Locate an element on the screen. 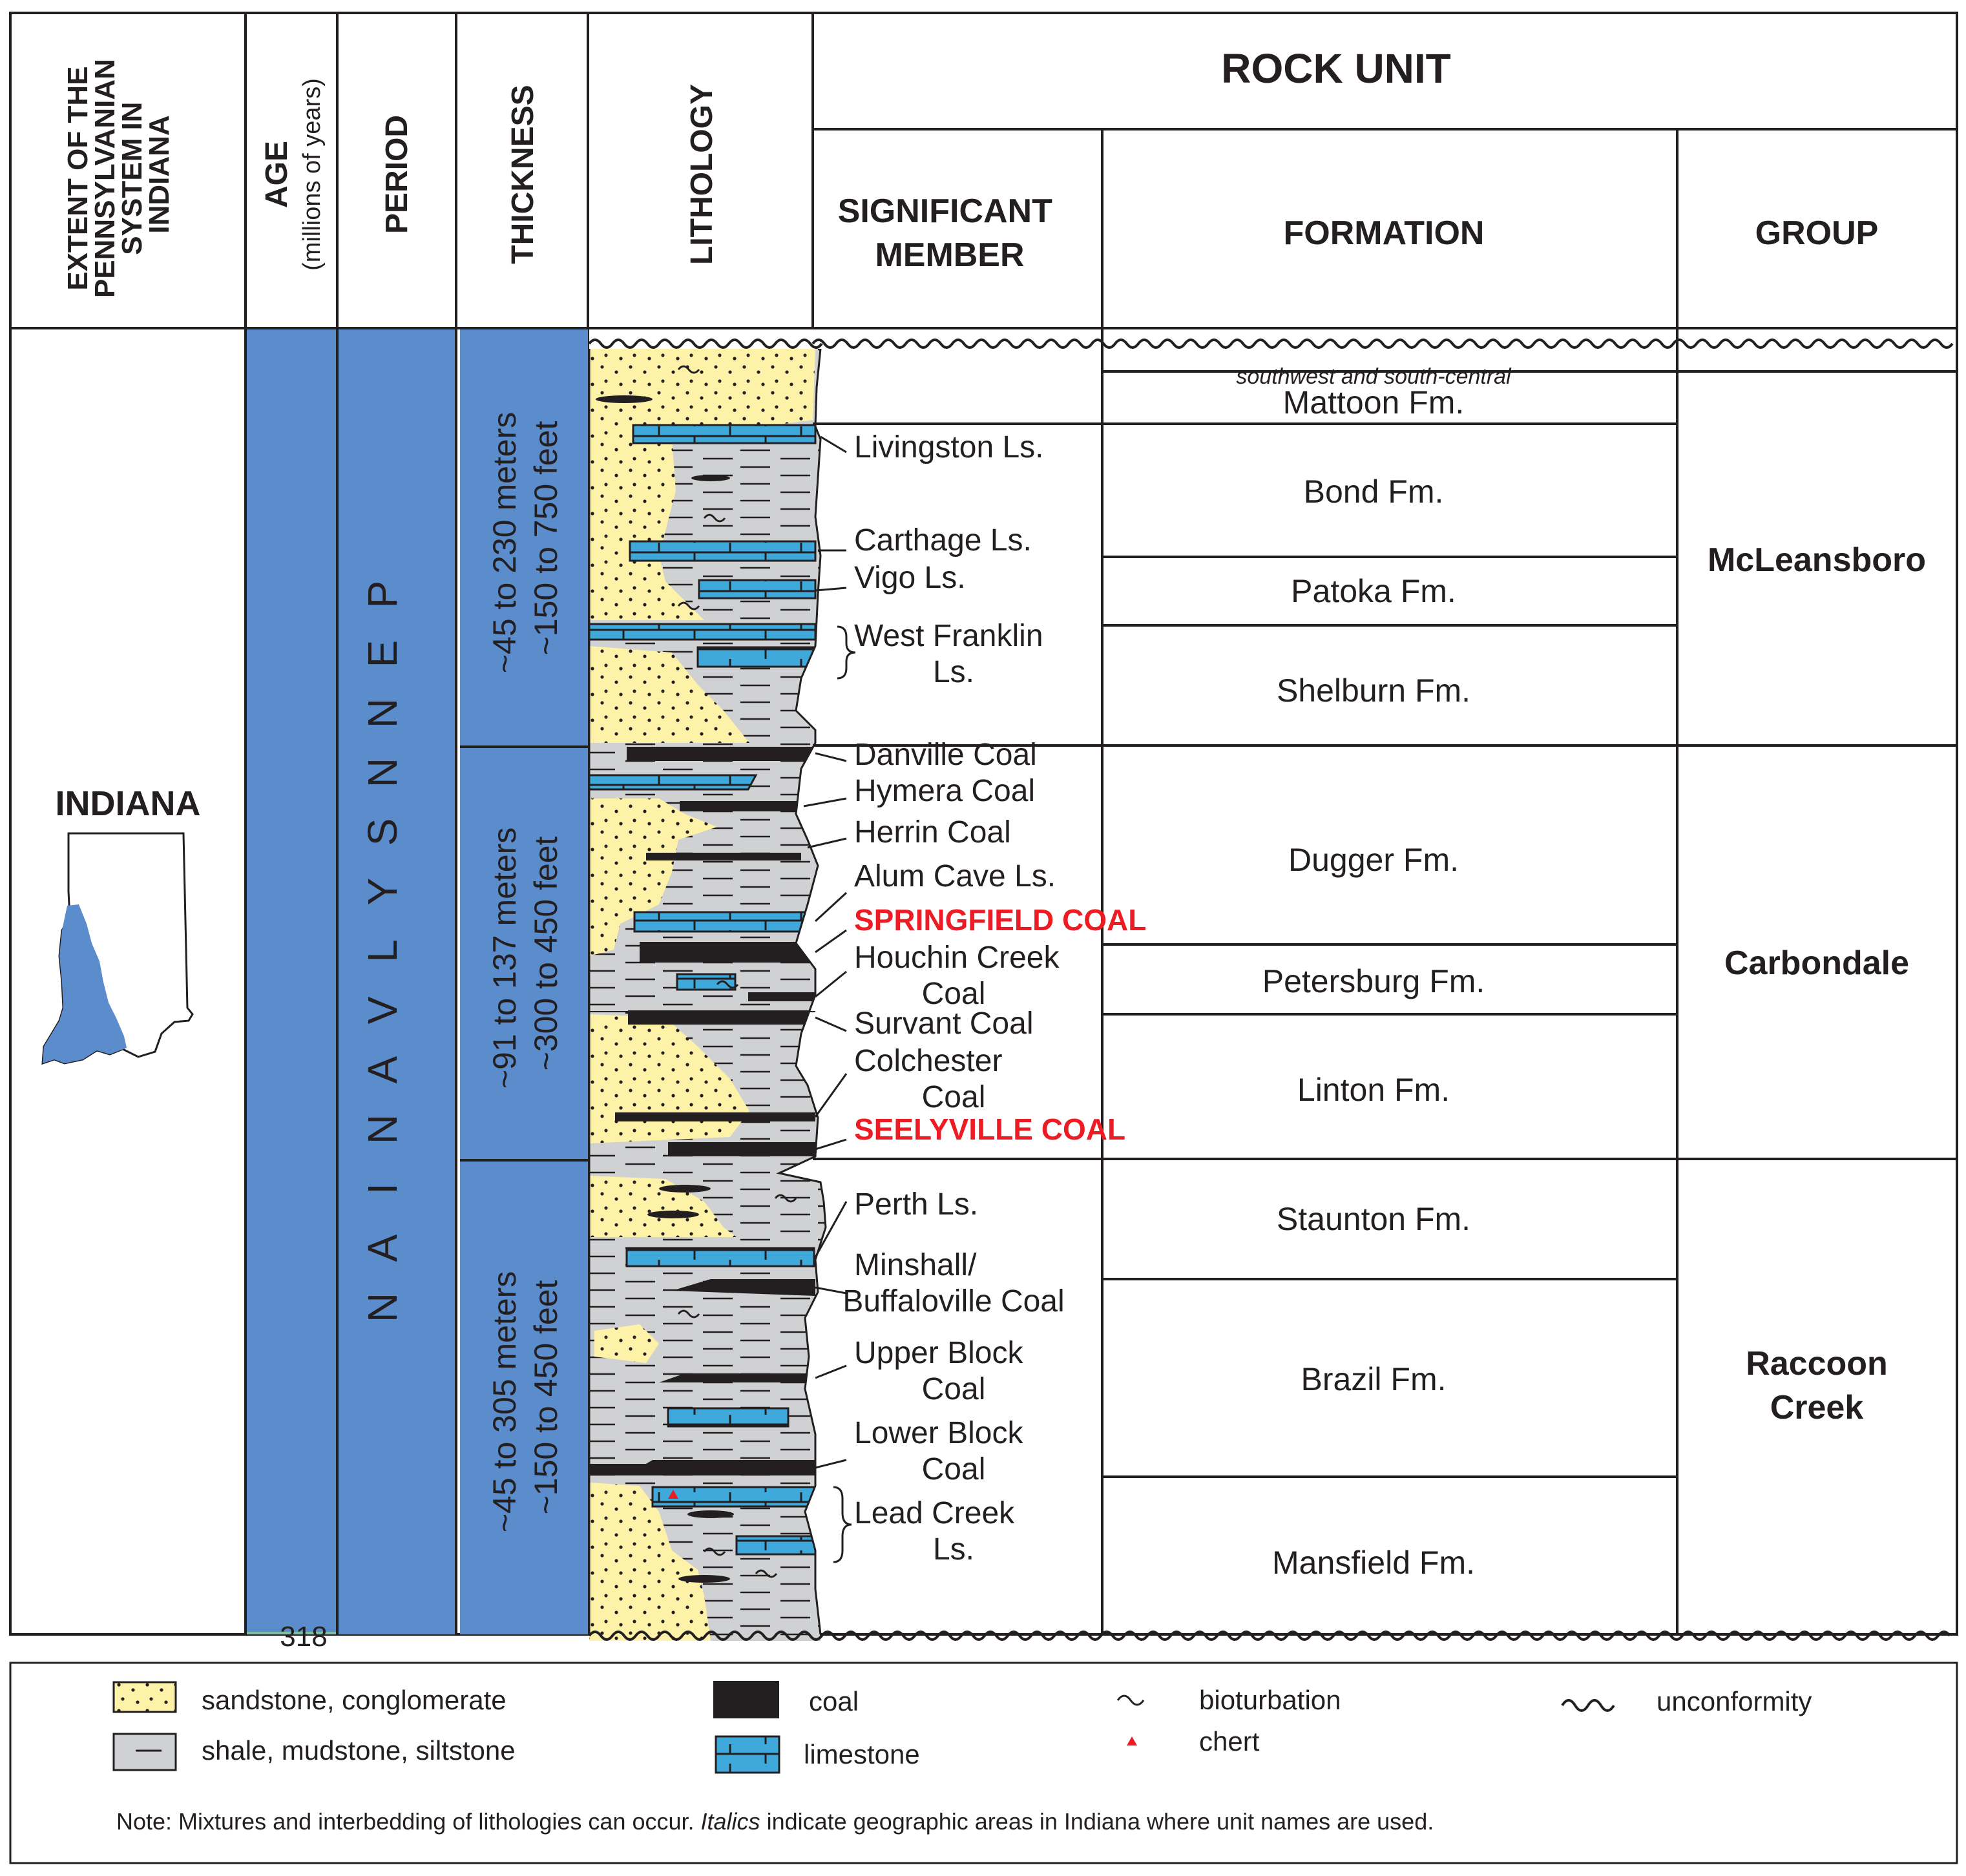  formation-area: southwest and south-central is located at coordinates (1374, 376).